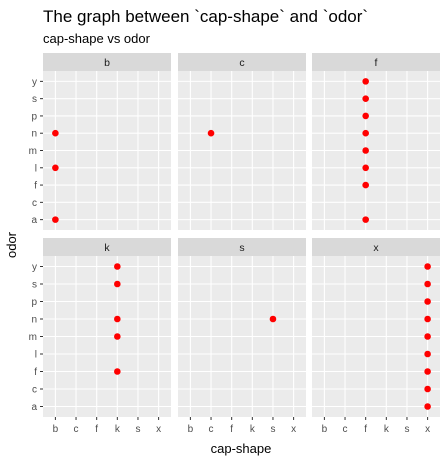 The height and width of the screenshot is (462, 447). What do you see at coordinates (376, 336) in the screenshot?
I see `facet-panel-x: x b c f k s x` at bounding box center [376, 336].